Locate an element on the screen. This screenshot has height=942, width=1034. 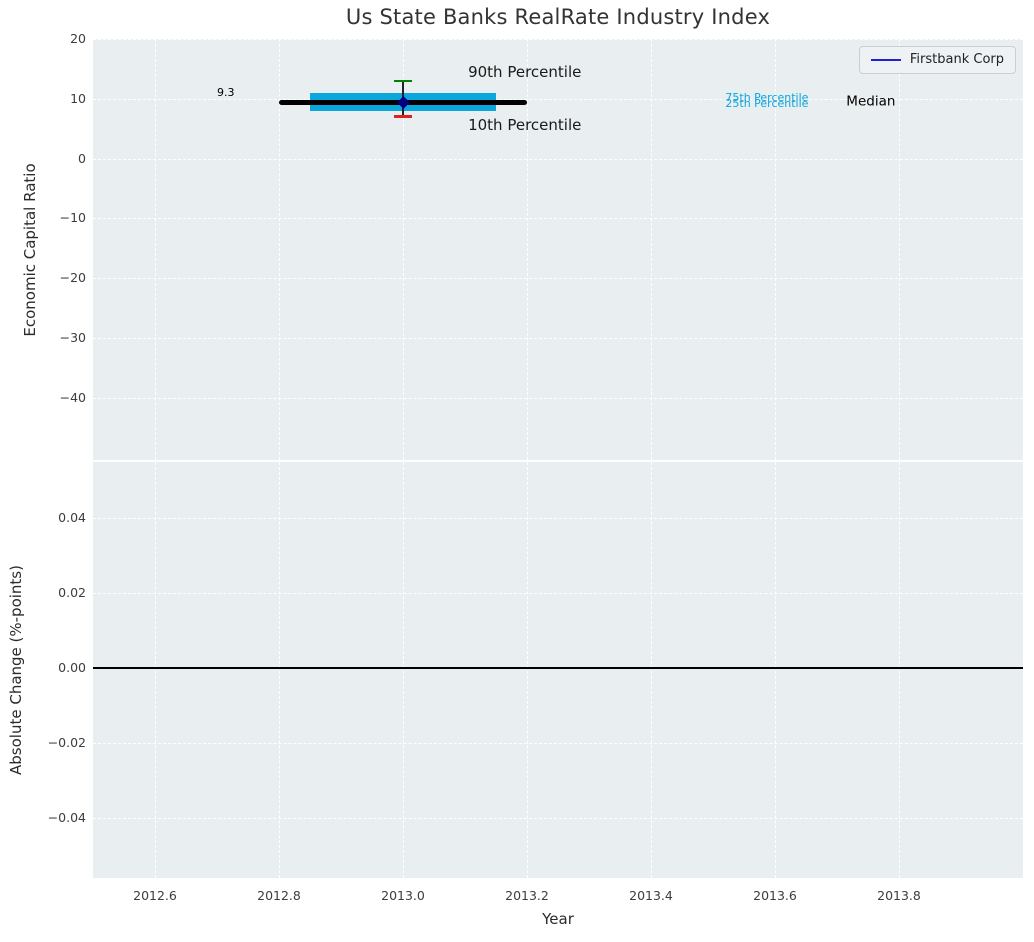
annotation-25th-percentile: 25th Percentile is located at coordinates (767, 104).